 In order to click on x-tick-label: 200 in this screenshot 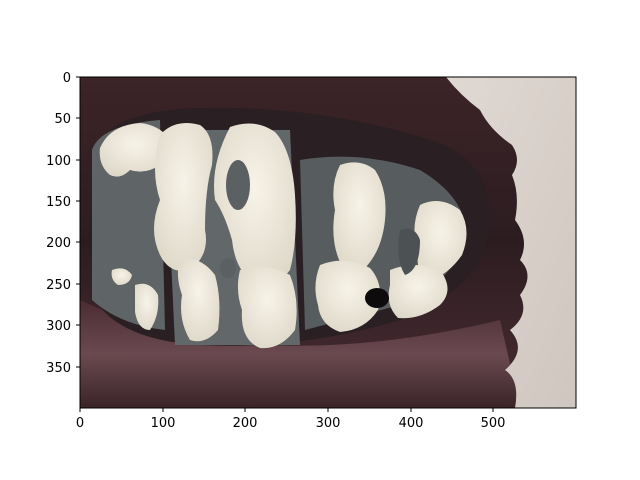, I will do `click(245, 423)`.